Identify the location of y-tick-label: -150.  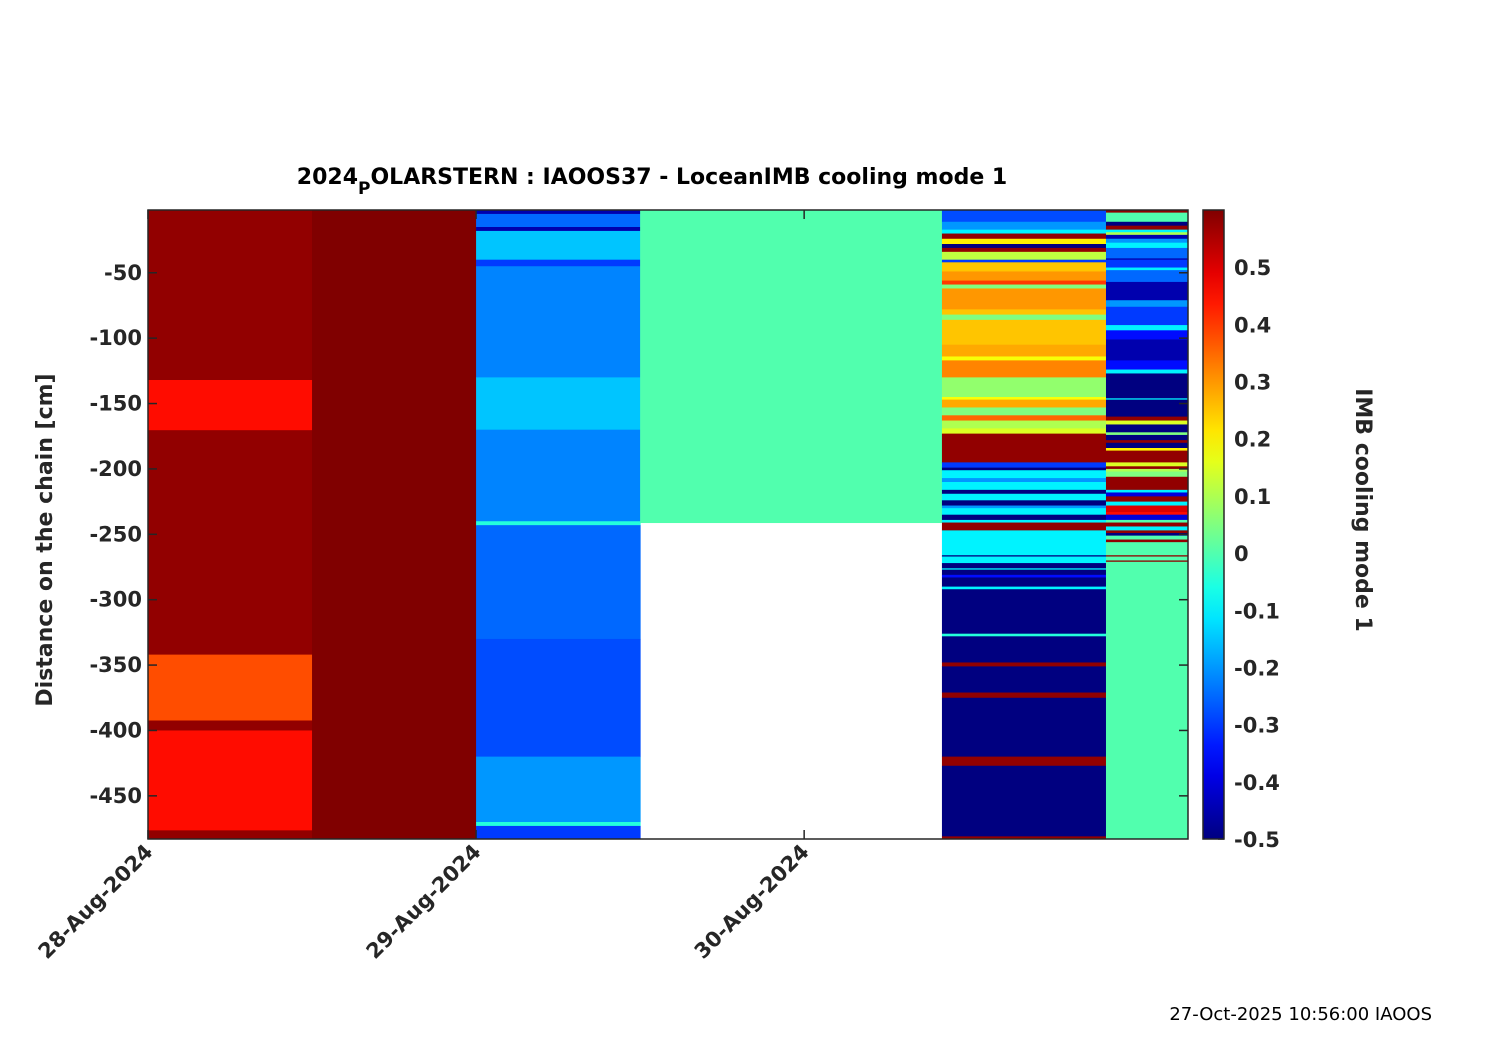
(115, 404).